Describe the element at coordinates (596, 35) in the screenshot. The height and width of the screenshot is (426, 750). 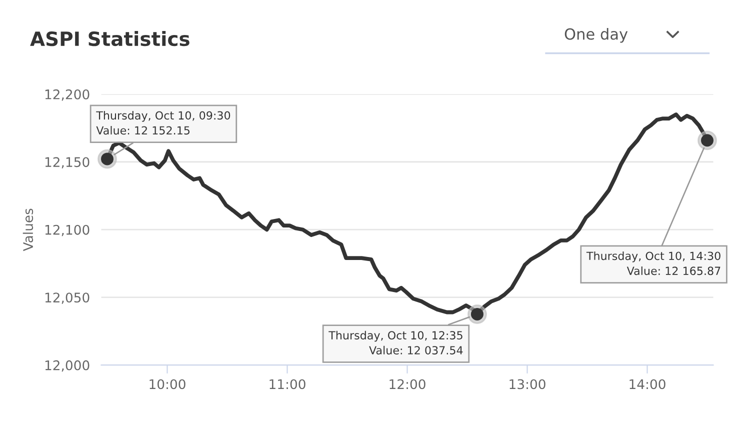
I see `text: One day` at that location.